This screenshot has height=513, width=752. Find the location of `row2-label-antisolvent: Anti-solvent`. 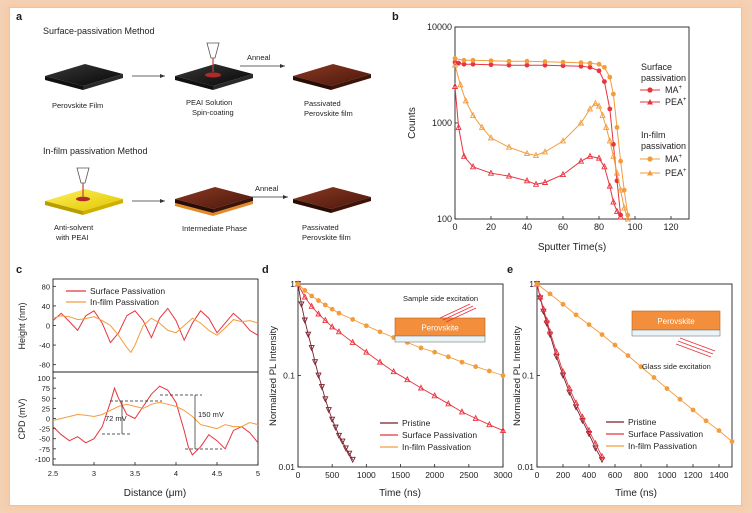

row2-label-antisolvent: Anti-solvent is located at coordinates (74, 227).